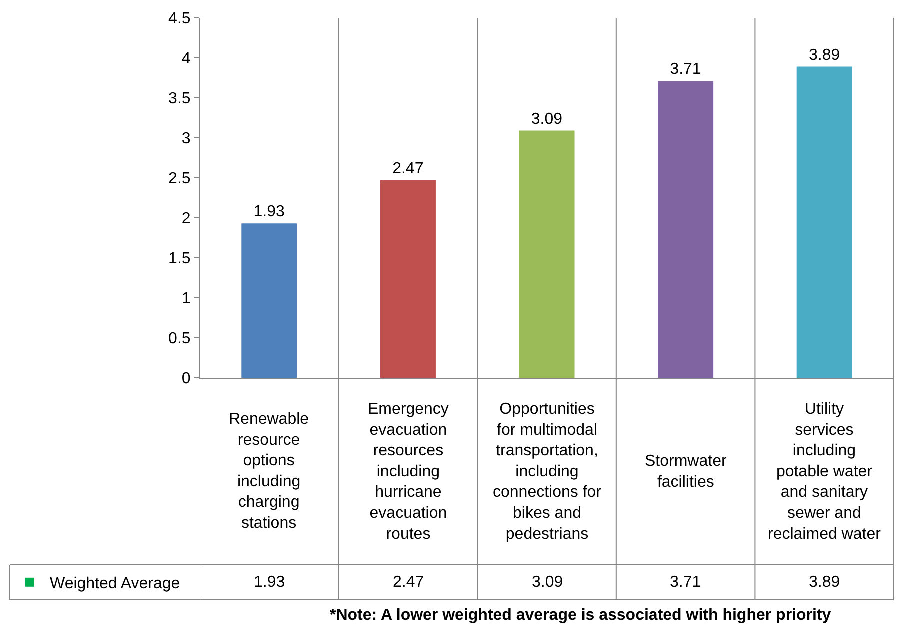  I want to click on x-tick-label: Stormwater facilities, so click(686, 472).